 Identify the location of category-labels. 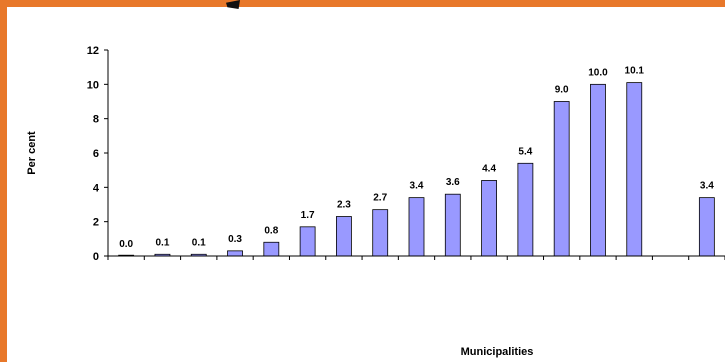
(416, 258).